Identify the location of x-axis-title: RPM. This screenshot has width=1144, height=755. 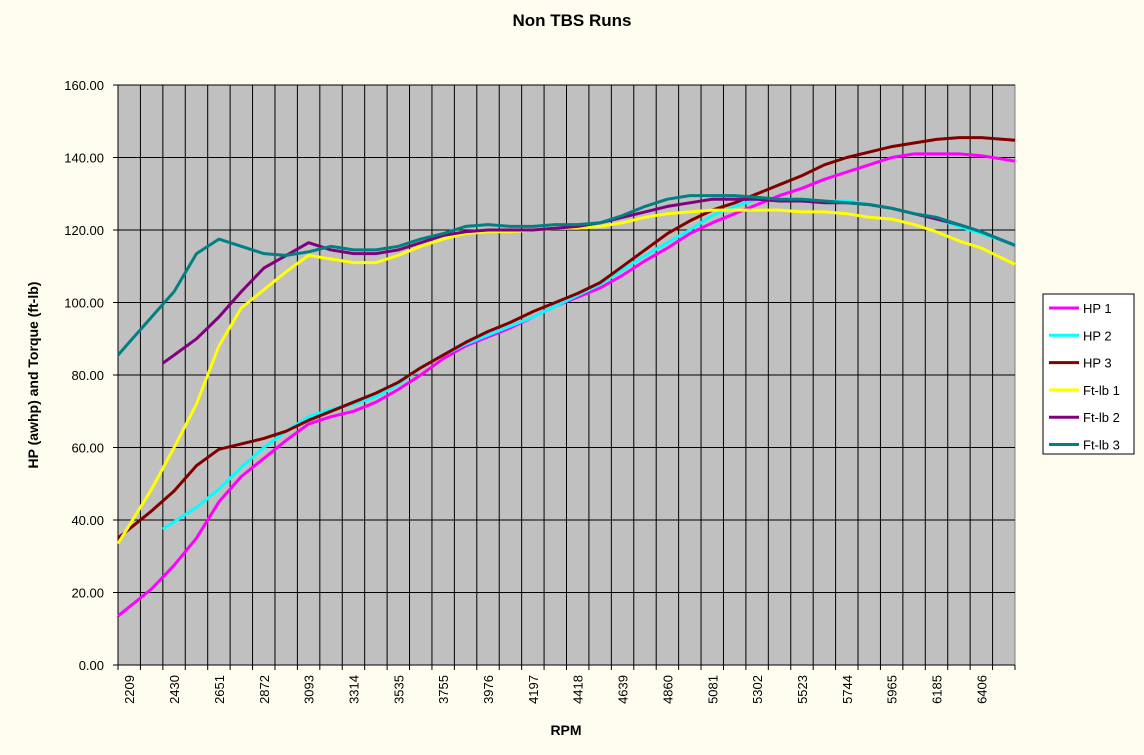
(565, 730).